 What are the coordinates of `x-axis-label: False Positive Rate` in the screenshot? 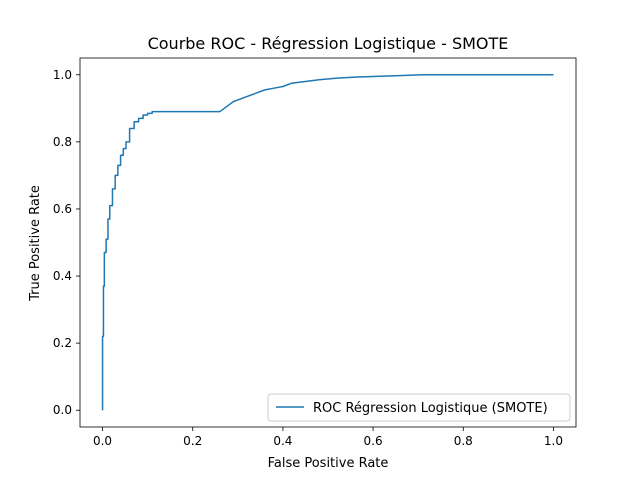 It's located at (328, 463).